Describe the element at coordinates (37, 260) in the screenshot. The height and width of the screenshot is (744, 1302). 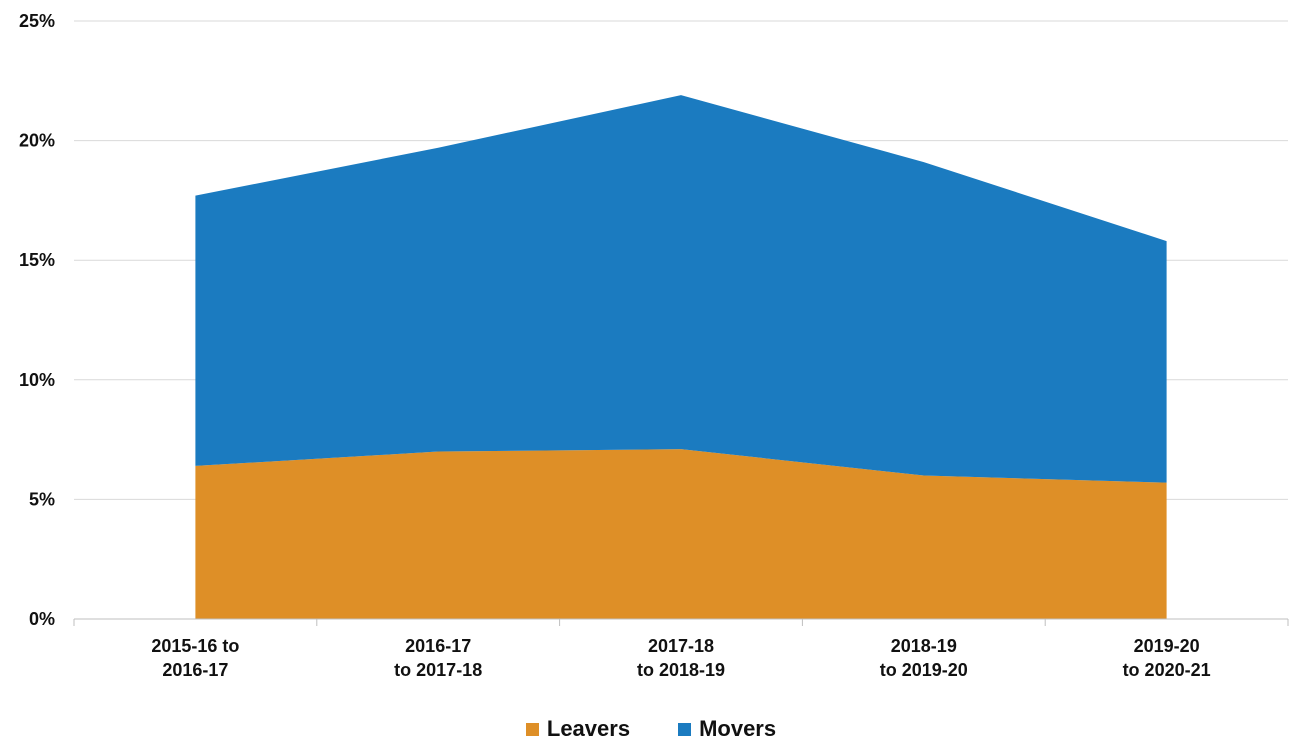
I see `y-tick-label: 15%` at that location.